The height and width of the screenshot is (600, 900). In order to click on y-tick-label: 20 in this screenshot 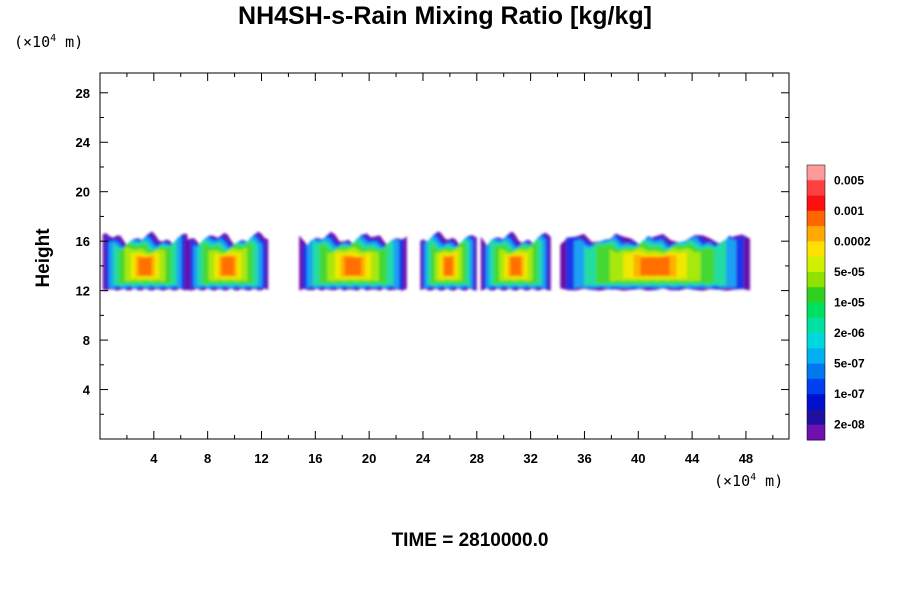, I will do `click(83, 192)`.